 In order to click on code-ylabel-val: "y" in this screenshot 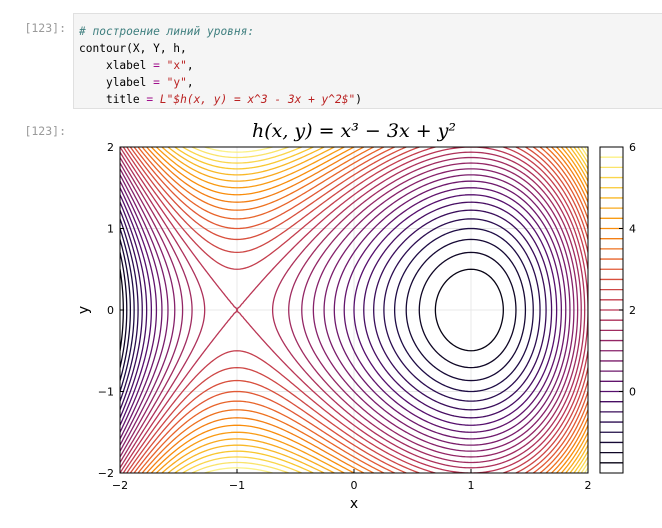, I will do `click(176, 82)`.